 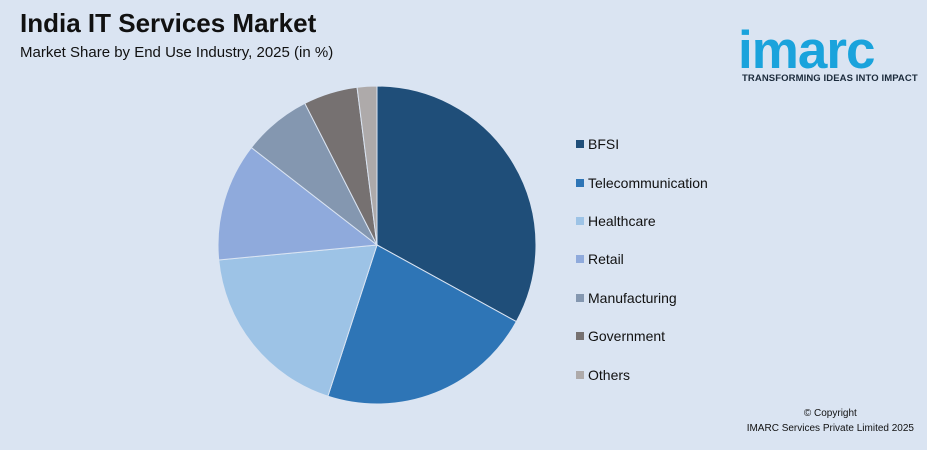 I want to click on legend-label-manufacturing: Manufacturing, so click(x=632, y=297).